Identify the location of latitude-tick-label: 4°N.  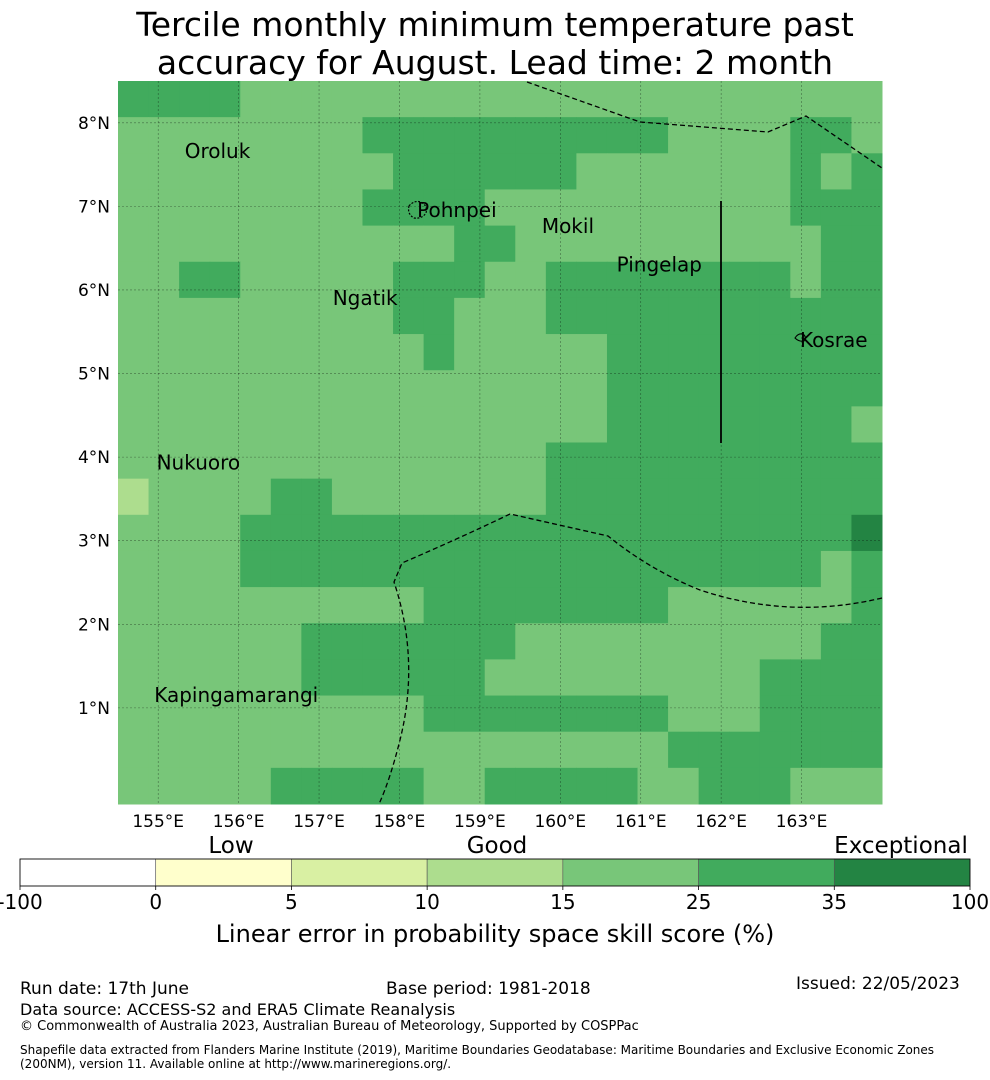
(94, 458).